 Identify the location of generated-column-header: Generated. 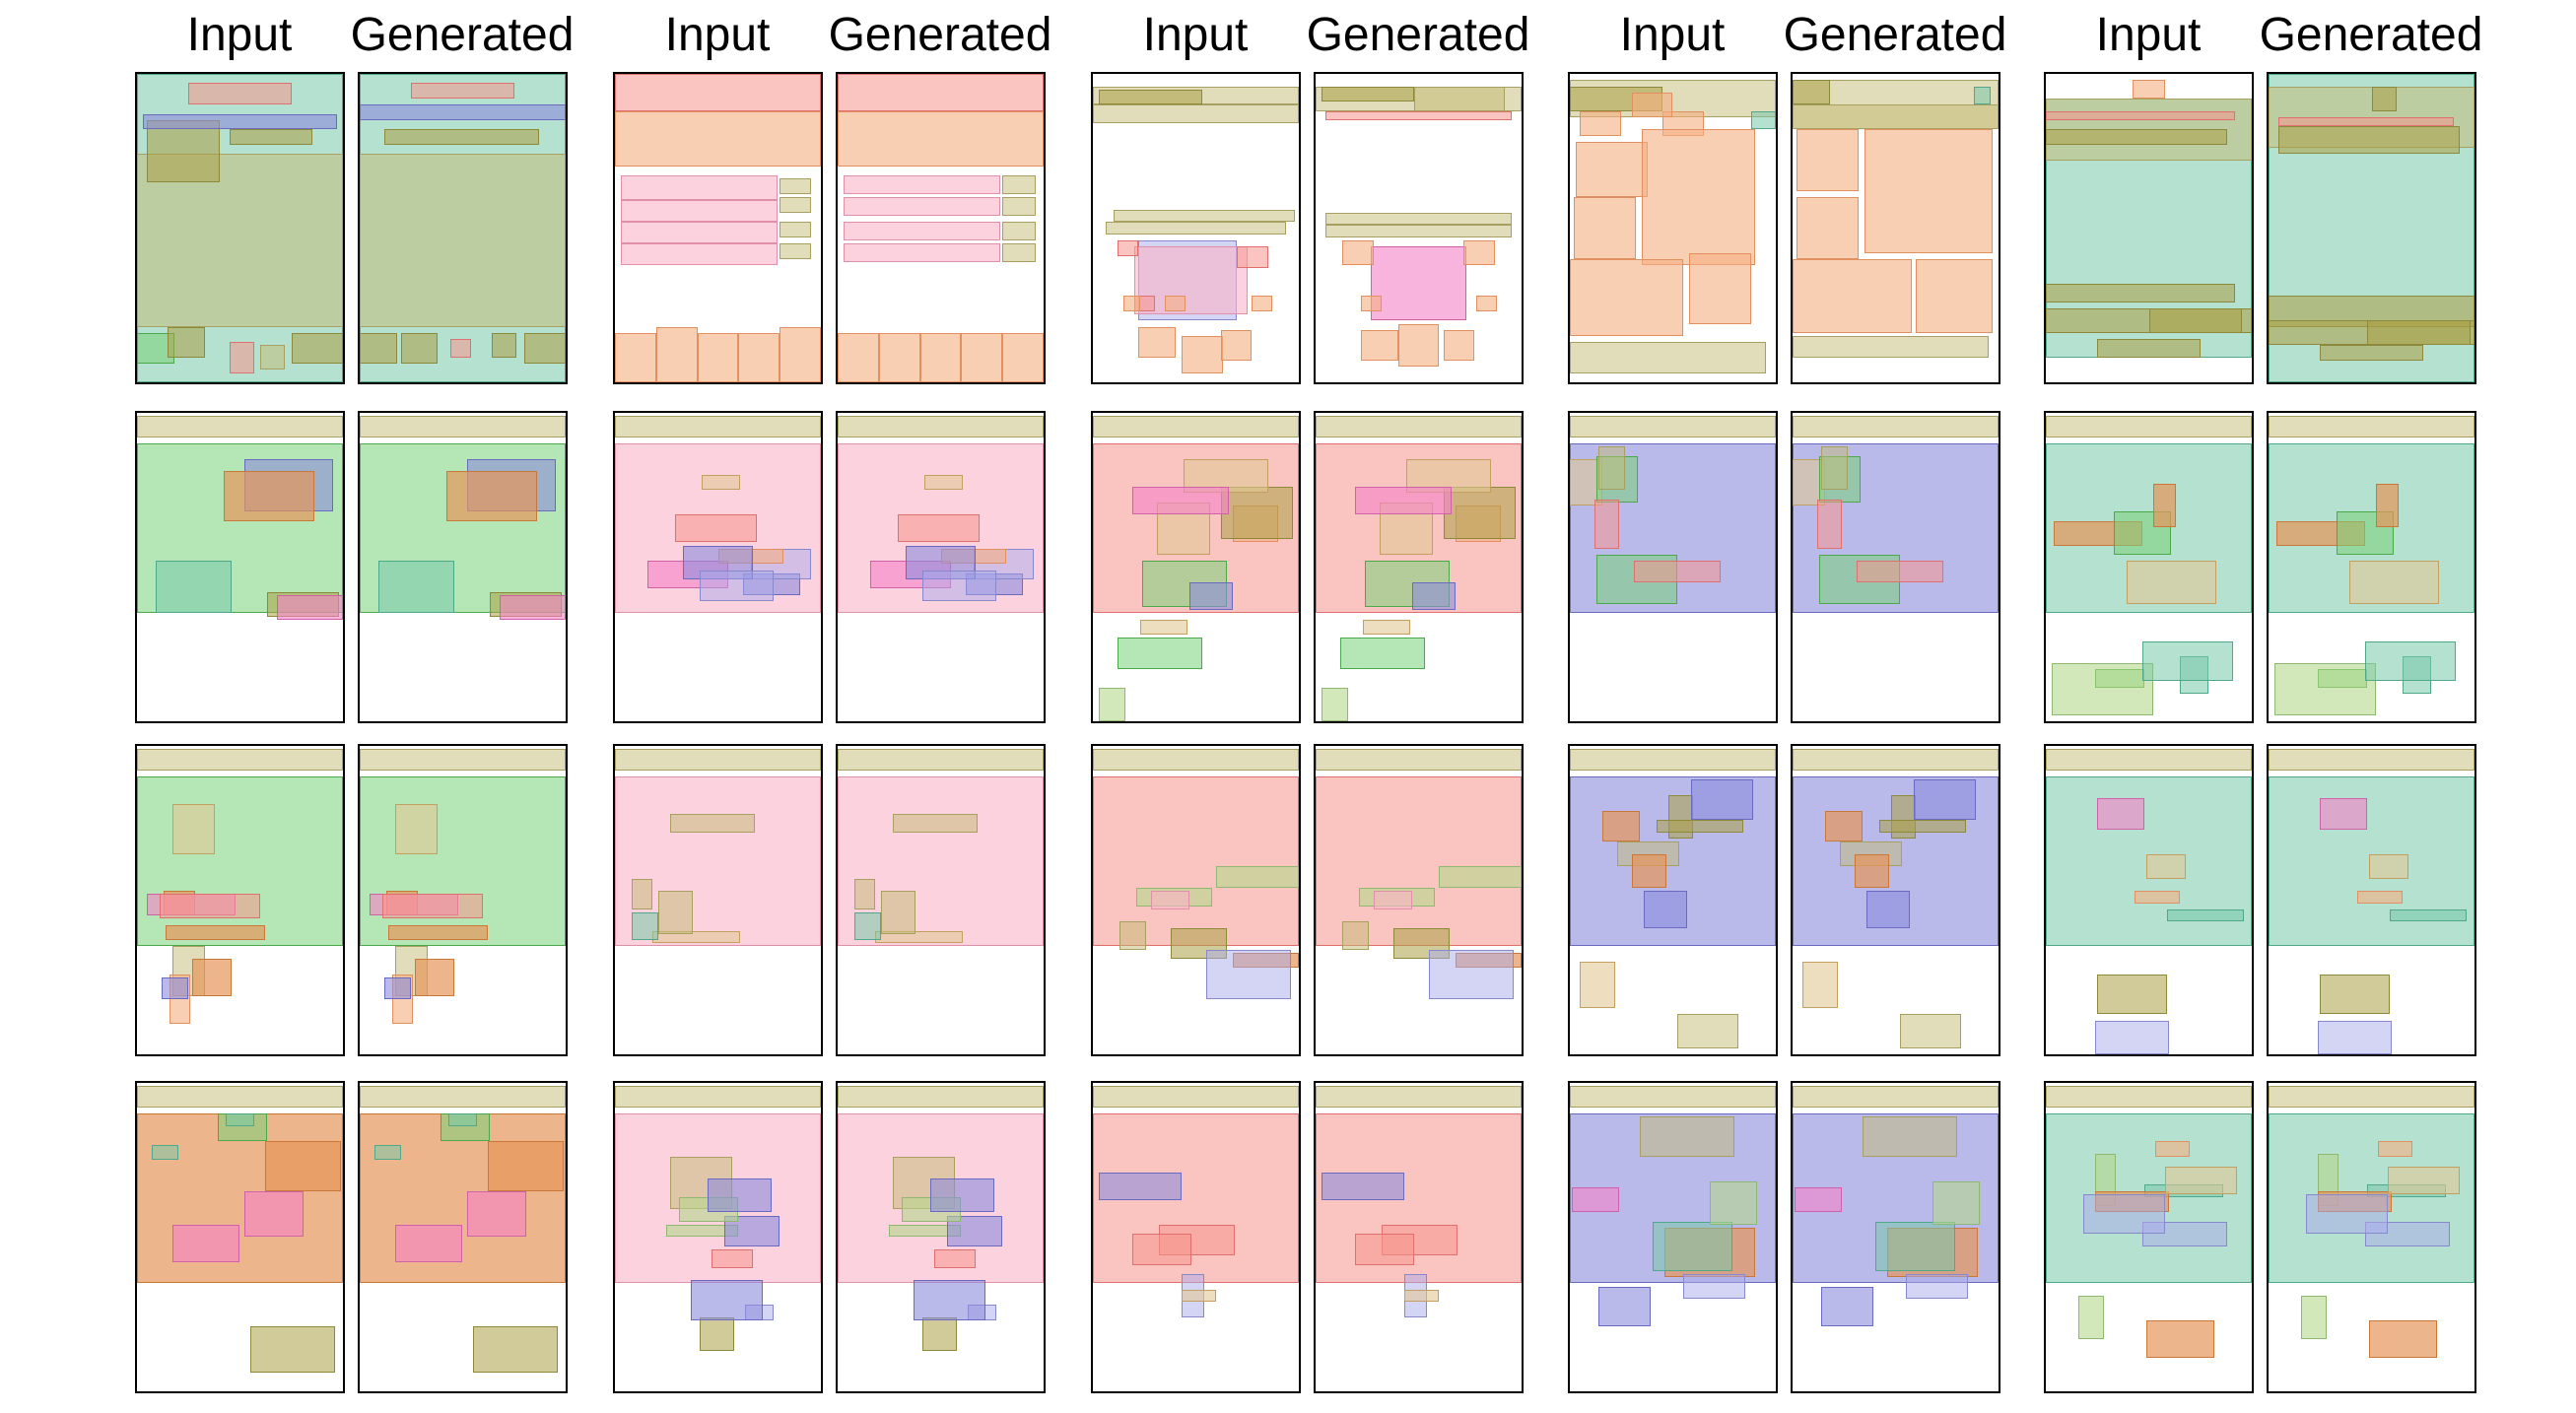
(1895, 35).